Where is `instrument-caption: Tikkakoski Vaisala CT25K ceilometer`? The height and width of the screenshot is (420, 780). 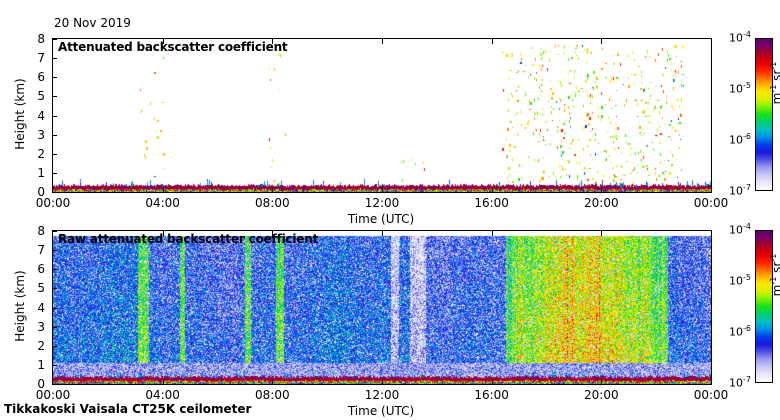 instrument-caption: Tikkakoski Vaisala CT25K ceilometer is located at coordinates (128, 409).